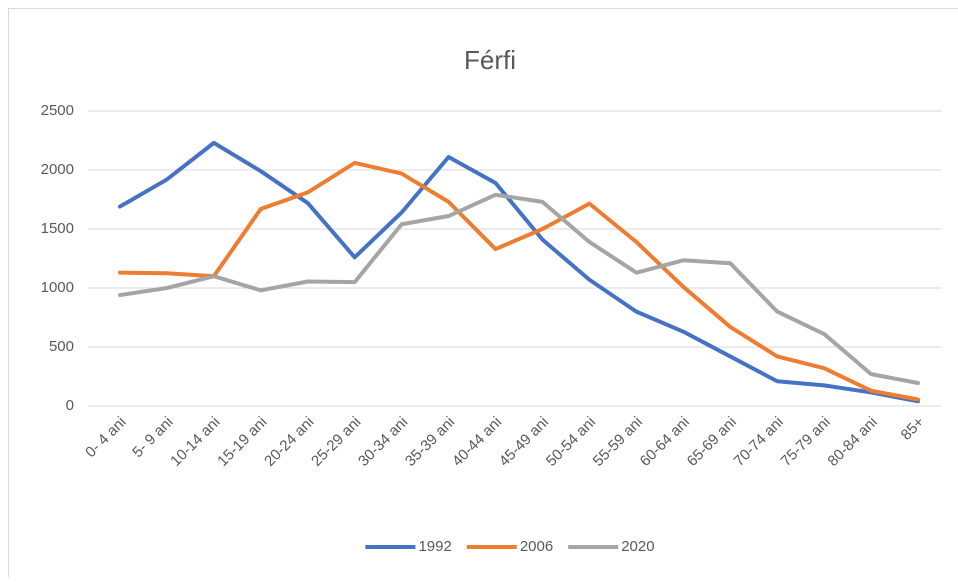  I want to click on y-tick-label: 1000, so click(57, 287).